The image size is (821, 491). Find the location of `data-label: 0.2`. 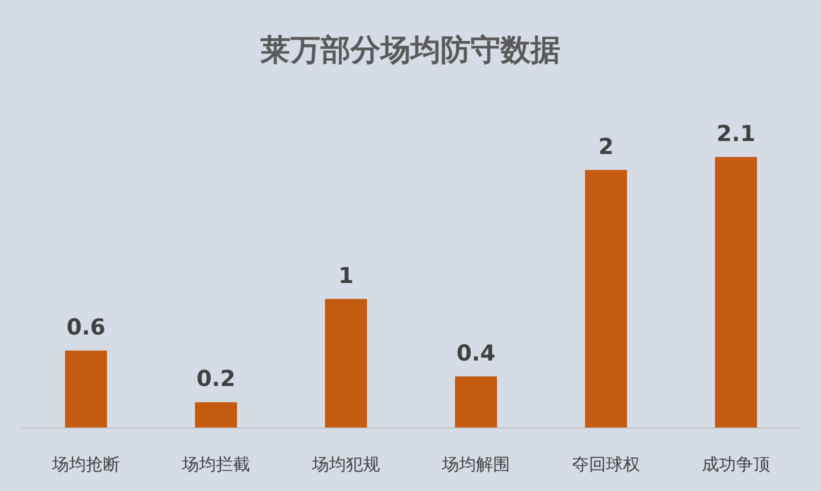

data-label: 0.2 is located at coordinates (216, 379).